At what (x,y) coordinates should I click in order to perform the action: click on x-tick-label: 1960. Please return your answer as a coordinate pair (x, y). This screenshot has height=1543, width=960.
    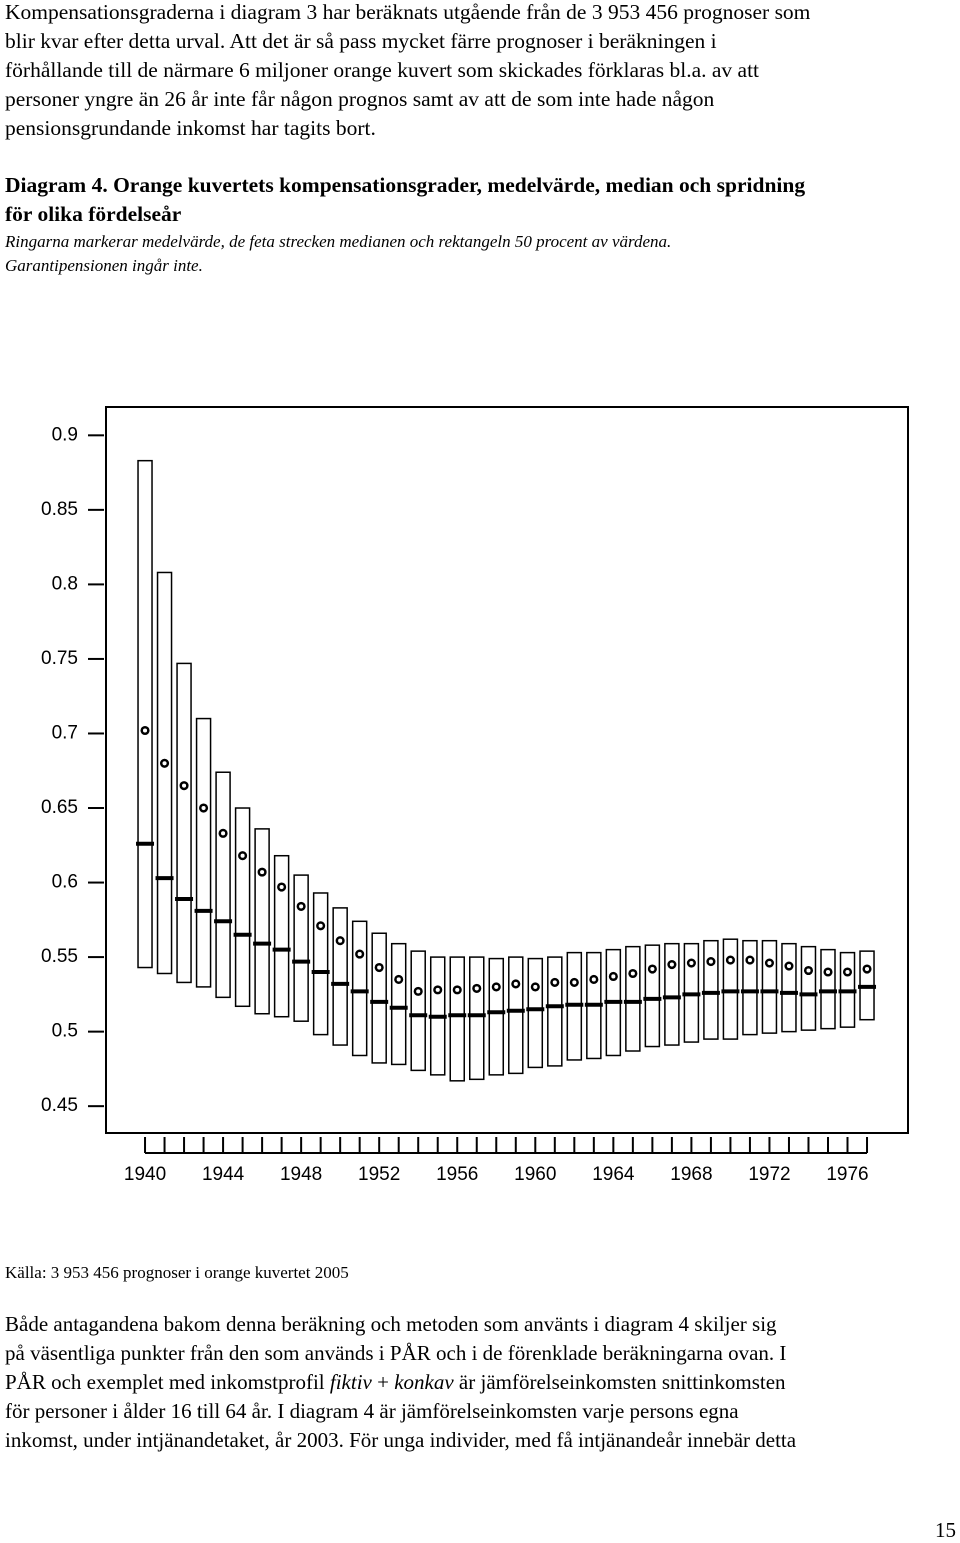
    Looking at the image, I should click on (535, 1174).